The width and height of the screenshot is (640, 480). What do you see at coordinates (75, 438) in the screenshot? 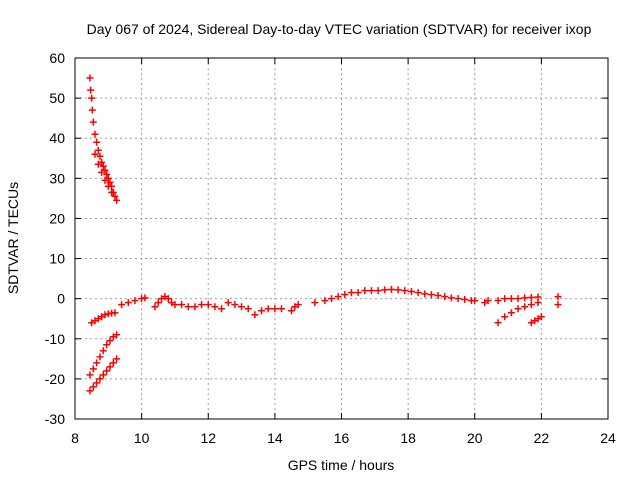
I see `x-tick-label: 8` at bounding box center [75, 438].